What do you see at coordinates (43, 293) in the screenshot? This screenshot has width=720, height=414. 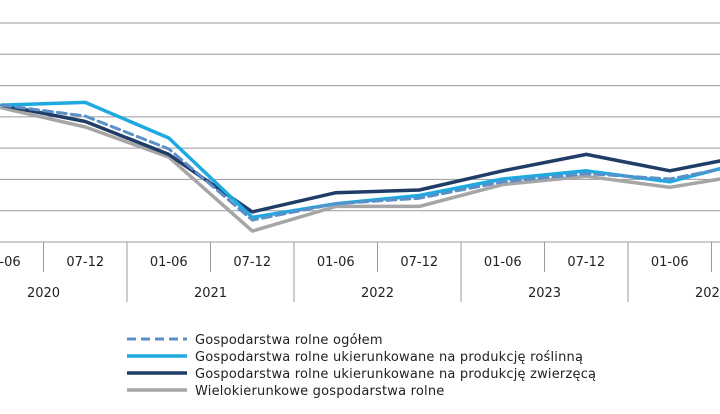 I see `x-year-label: 2020` at bounding box center [43, 293].